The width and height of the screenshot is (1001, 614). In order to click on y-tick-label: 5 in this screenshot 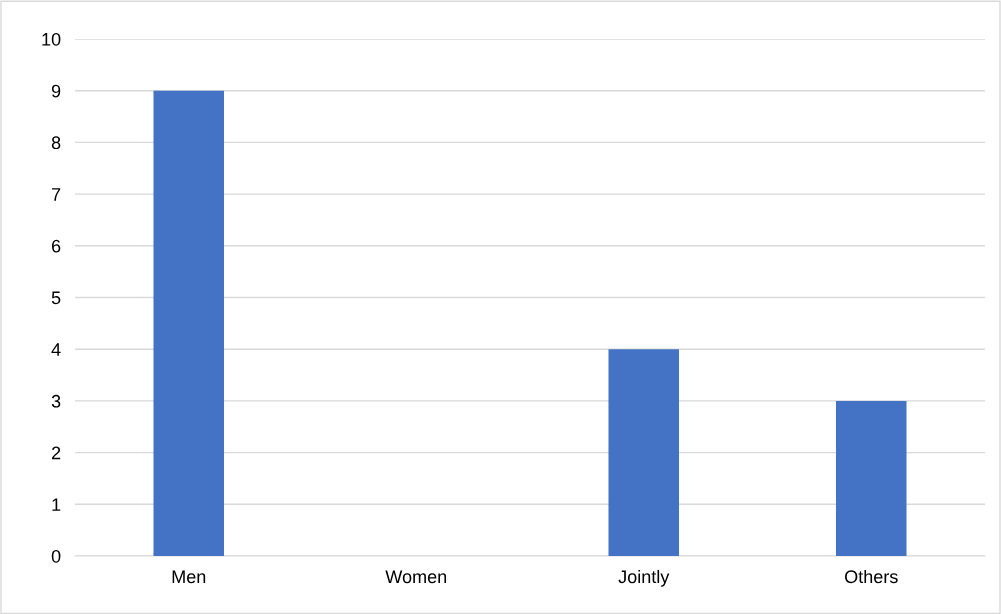, I will do `click(56, 298)`.